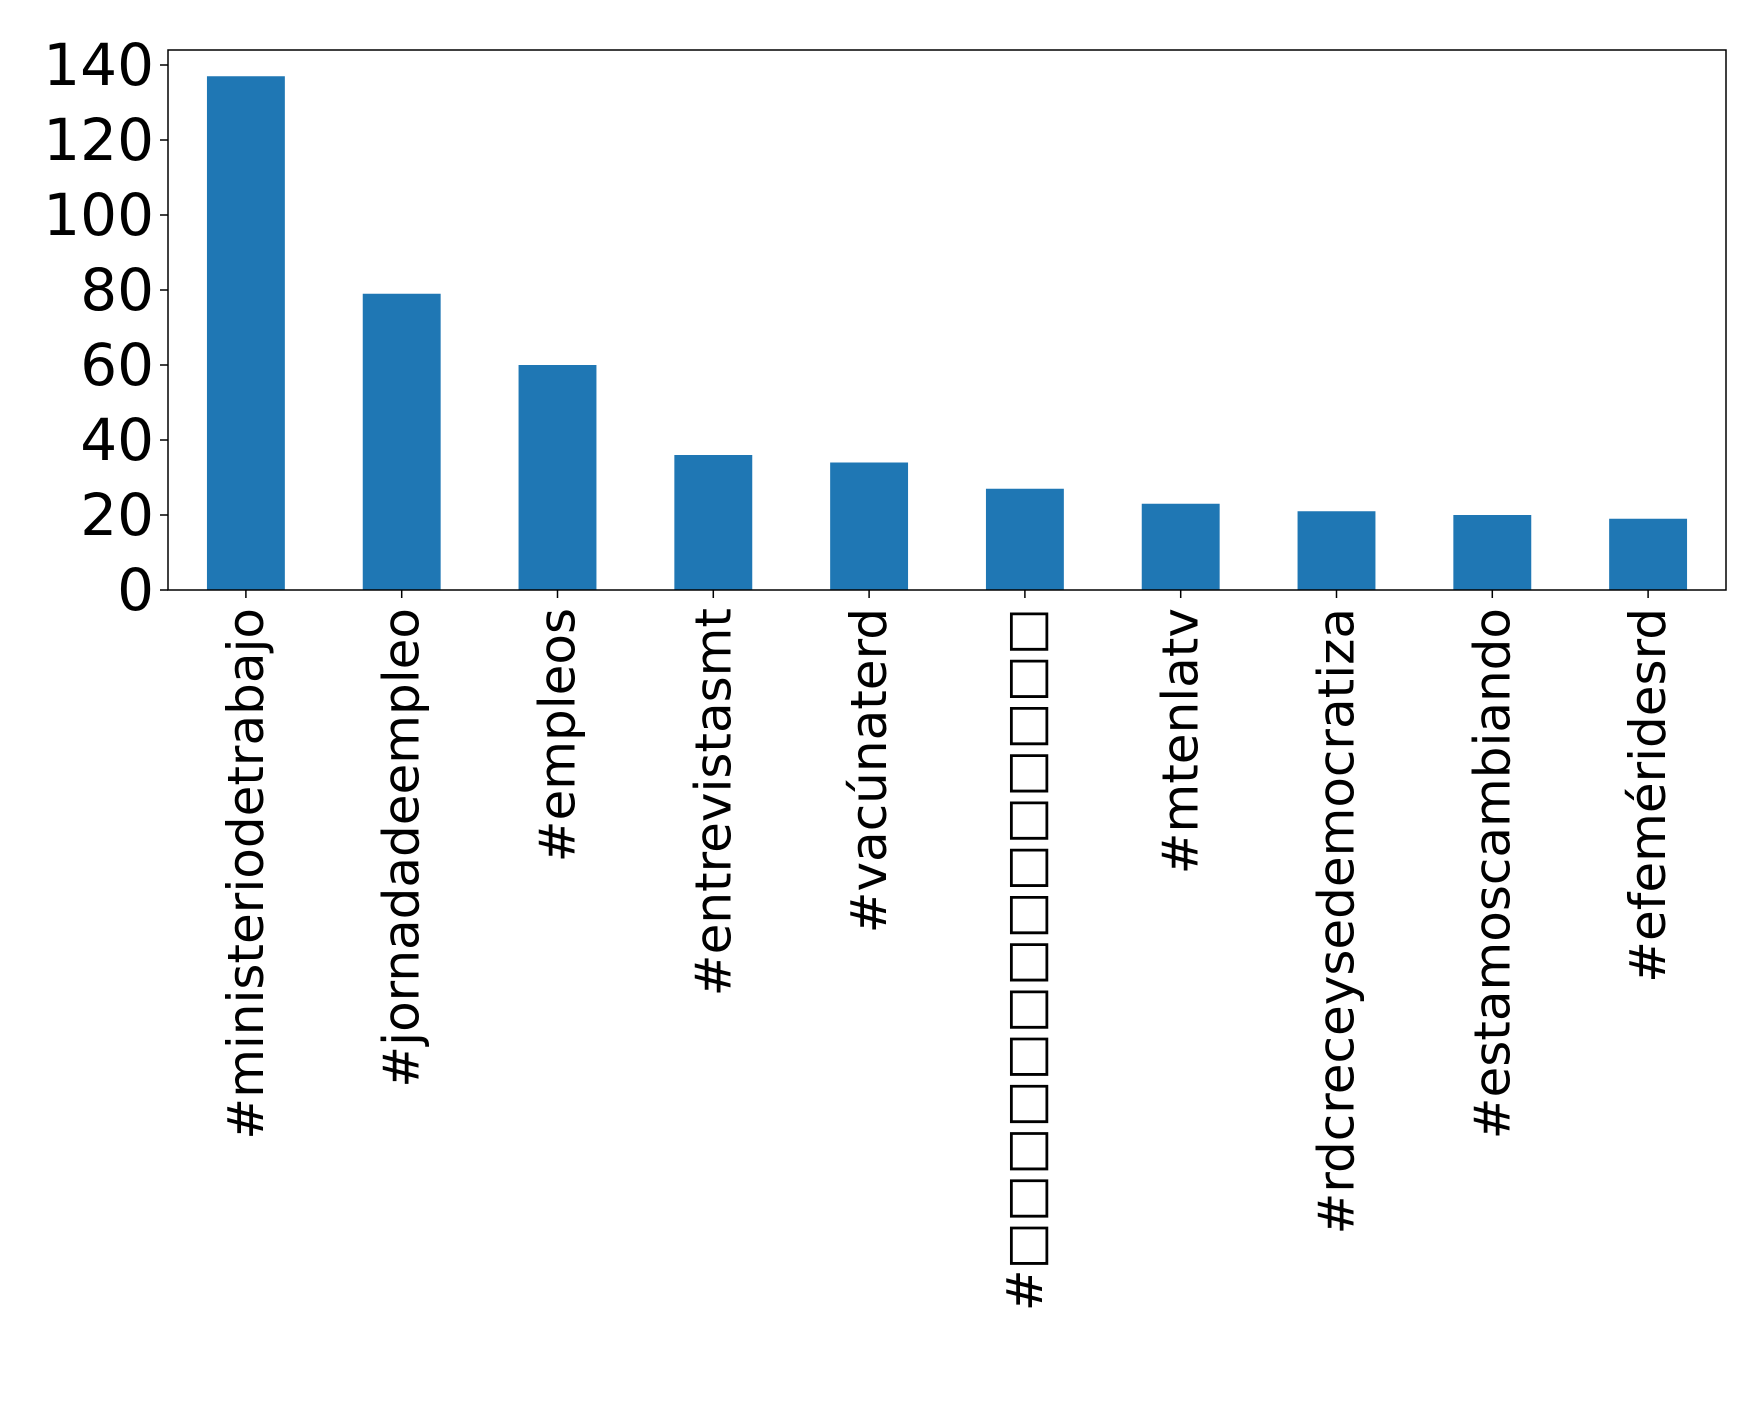 The width and height of the screenshot is (1758, 1421). I want to click on y-tick-label: 60, so click(117, 365).